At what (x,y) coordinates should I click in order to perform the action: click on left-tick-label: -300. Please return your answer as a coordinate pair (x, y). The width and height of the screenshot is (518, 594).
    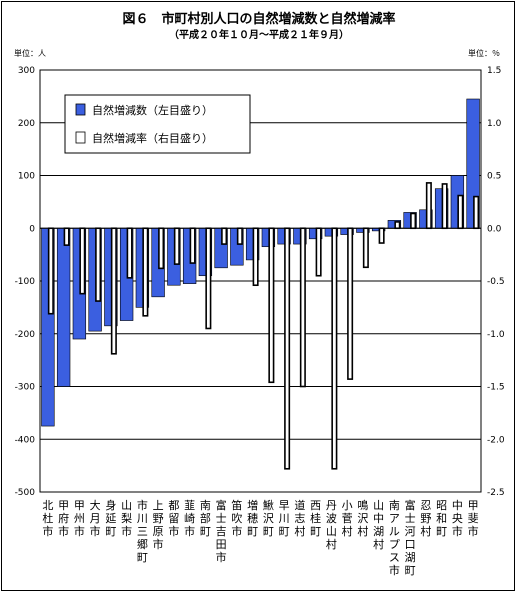
    Looking at the image, I should click on (25, 388).